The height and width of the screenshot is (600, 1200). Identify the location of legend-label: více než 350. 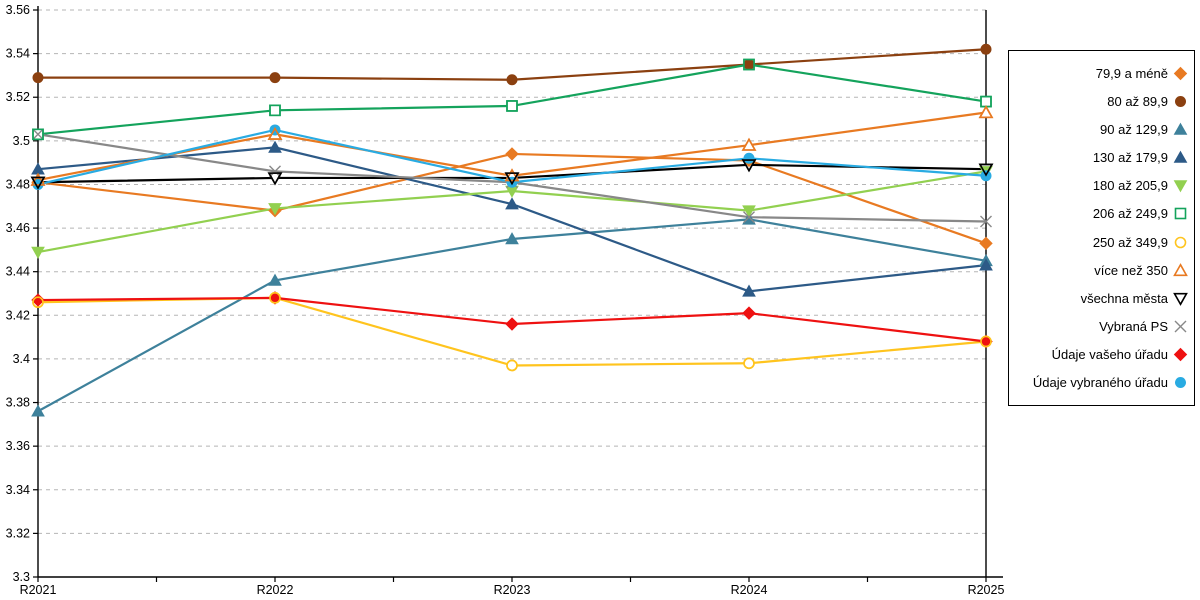
(1131, 270).